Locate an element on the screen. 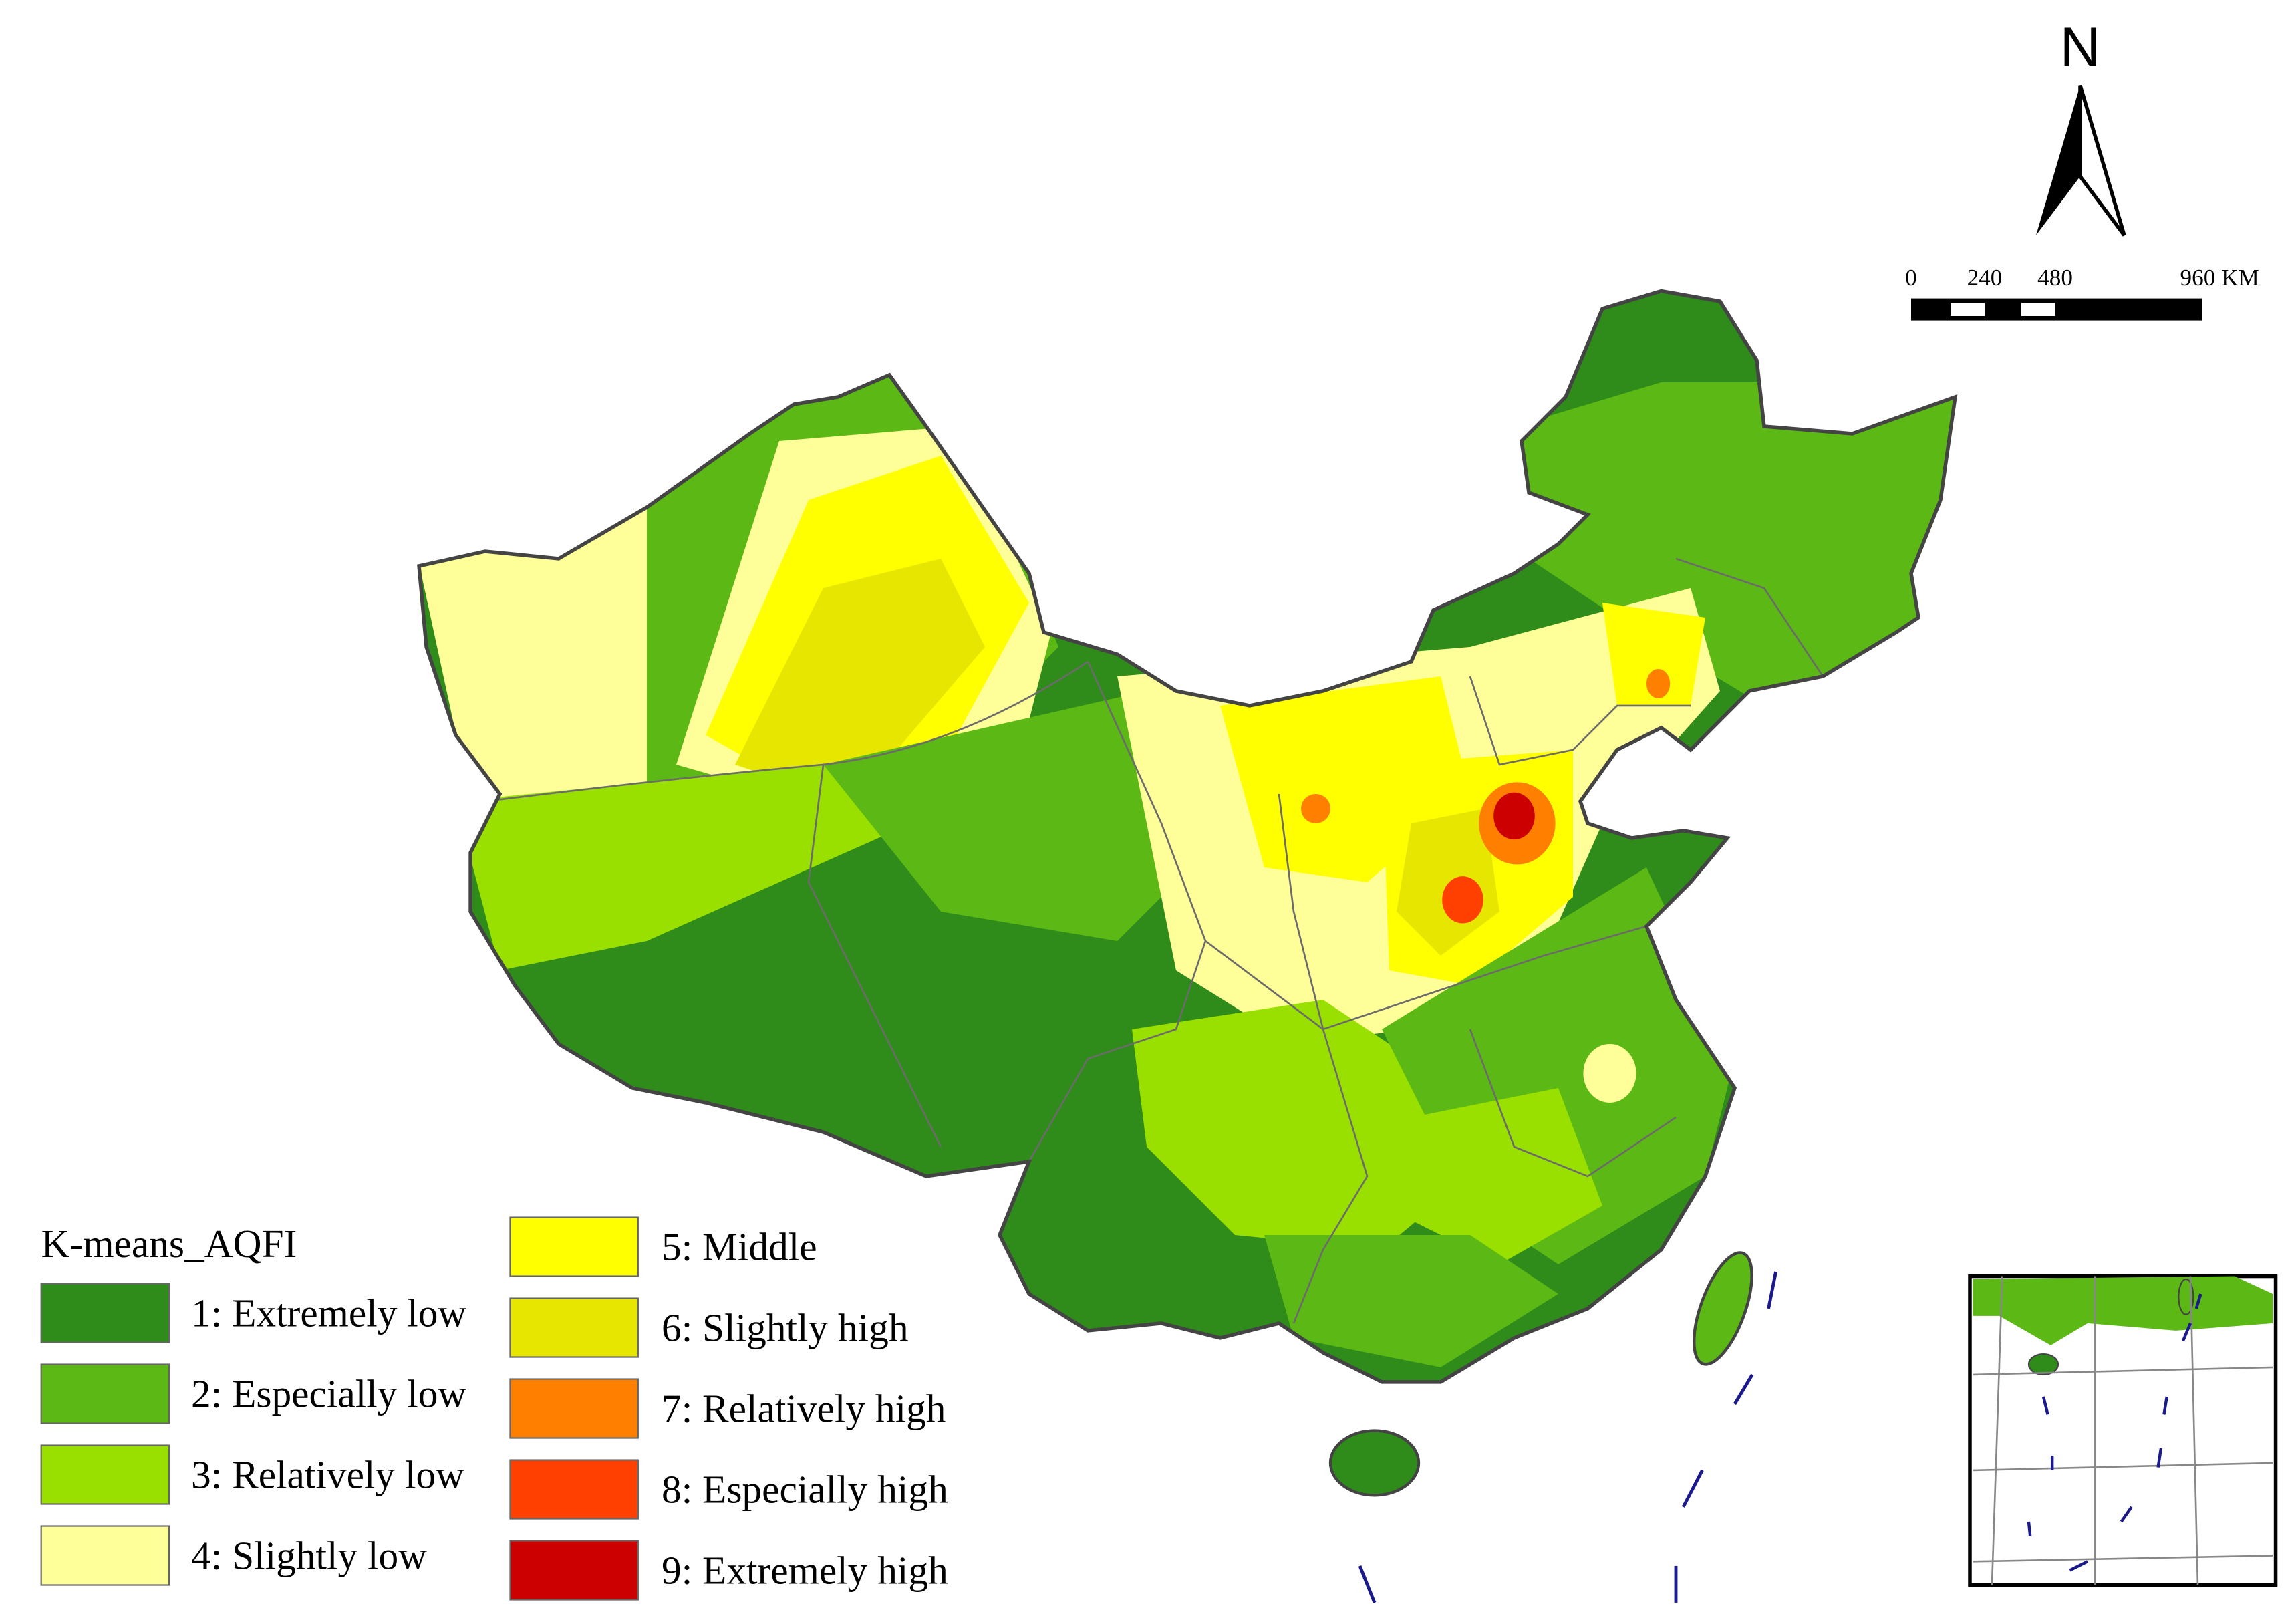 The height and width of the screenshot is (1612, 2296). legend-title: K-means_AQFI is located at coordinates (169, 1244).